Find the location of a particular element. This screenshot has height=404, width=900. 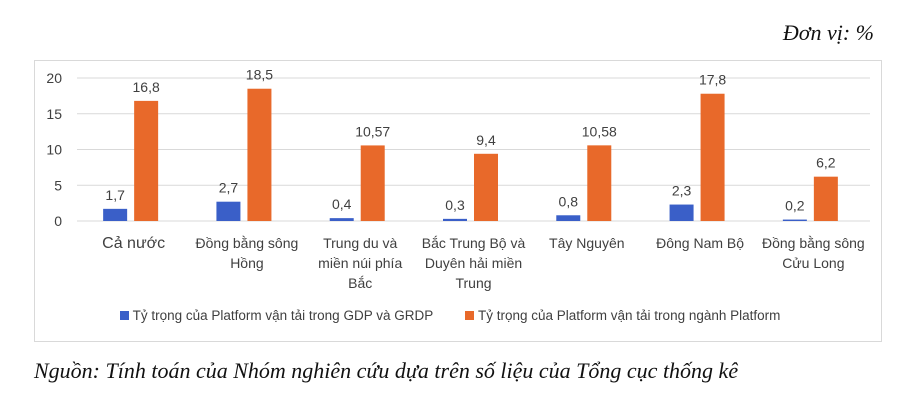

data-label: 0,2 is located at coordinates (795, 206).